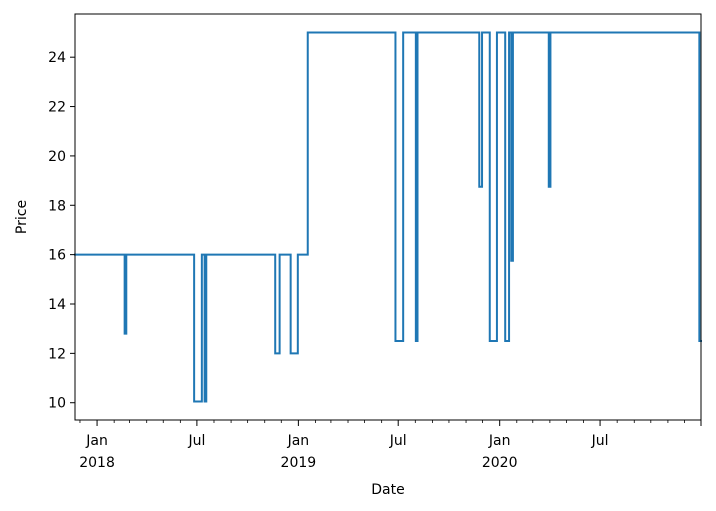 The image size is (716, 511). I want to click on y-axis-title: Price, so click(22, 217).